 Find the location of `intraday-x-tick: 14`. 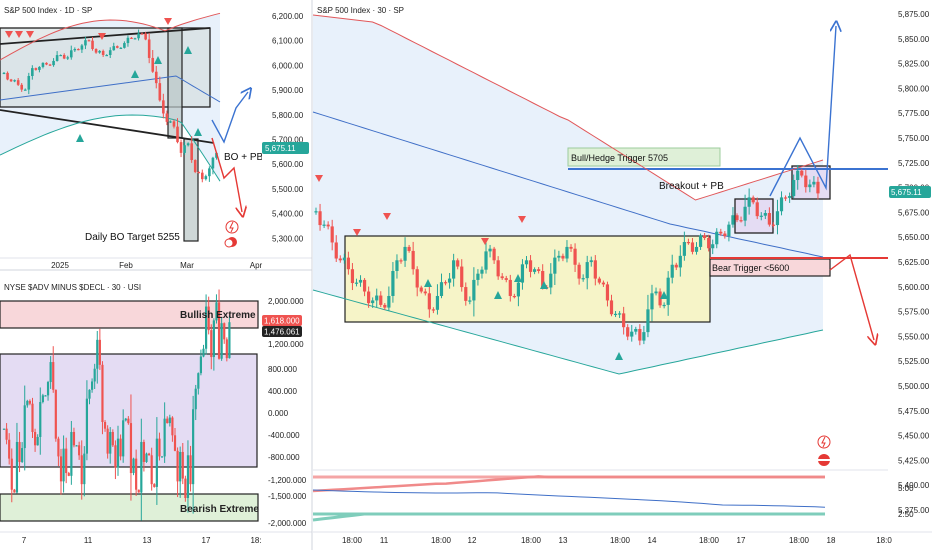

intraday-x-tick: 14 is located at coordinates (652, 540).